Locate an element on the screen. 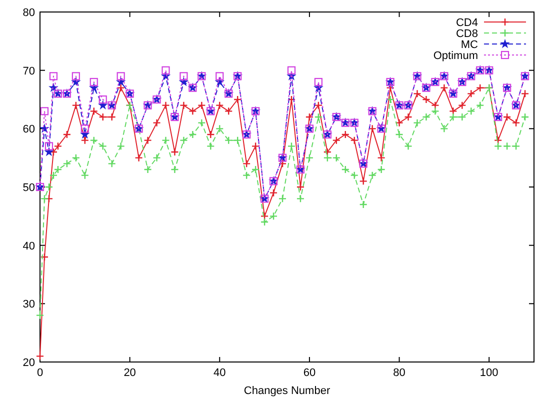  x-tick-label: 100 is located at coordinates (489, 373).